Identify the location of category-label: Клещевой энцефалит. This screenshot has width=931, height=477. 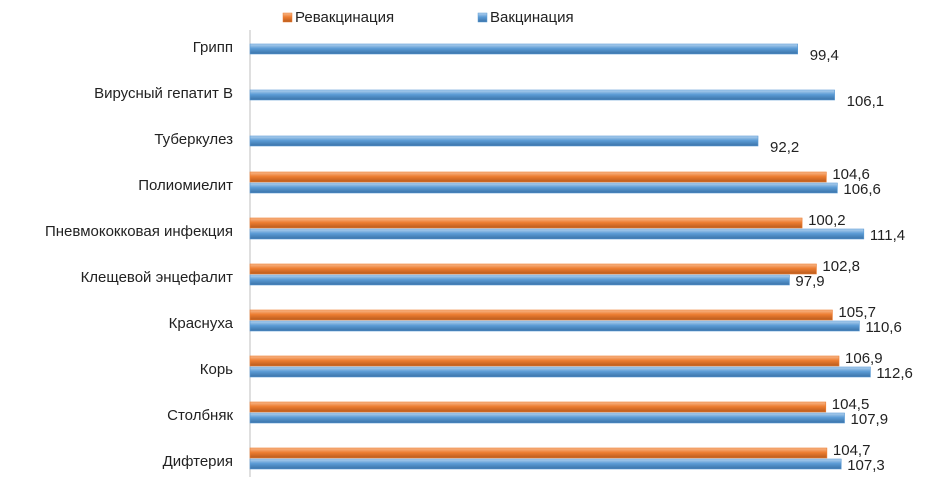
(157, 277).